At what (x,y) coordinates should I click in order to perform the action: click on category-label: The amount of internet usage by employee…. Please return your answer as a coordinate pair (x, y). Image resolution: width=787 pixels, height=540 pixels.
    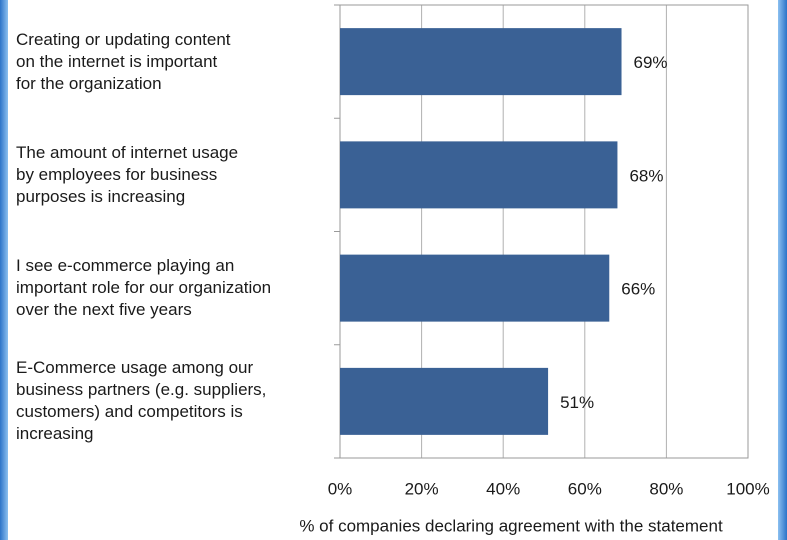
    Looking at the image, I should click on (127, 174).